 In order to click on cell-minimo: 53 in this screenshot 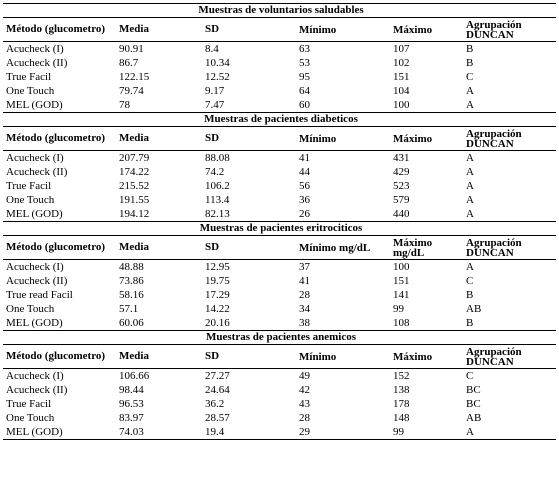, I will do `click(304, 62)`.